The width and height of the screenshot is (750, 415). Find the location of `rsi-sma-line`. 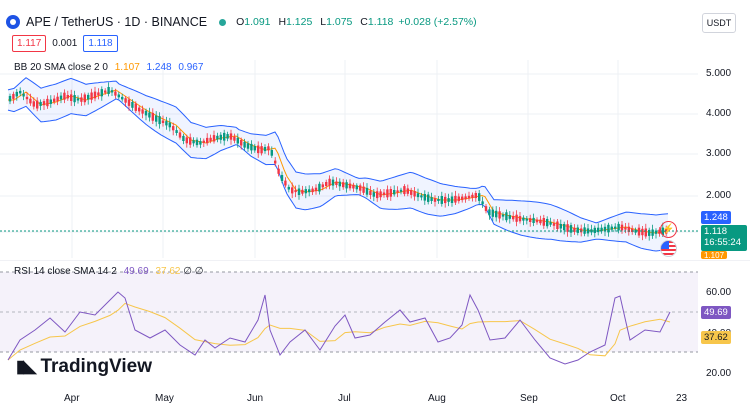

rsi-sma-line is located at coordinates (339, 331).